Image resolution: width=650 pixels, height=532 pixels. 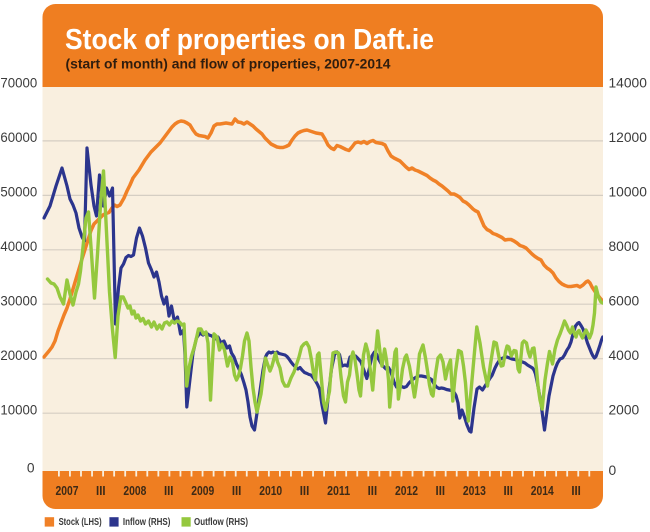 What do you see at coordinates (67, 491) in the screenshot?
I see `svg-text: 2007` at bounding box center [67, 491].